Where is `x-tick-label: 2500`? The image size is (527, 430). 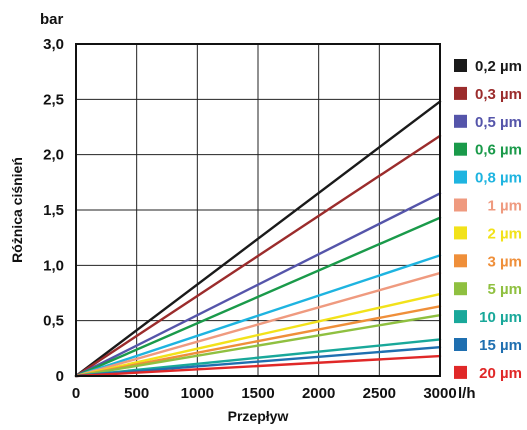 x-tick-label: 2500 is located at coordinates (379, 393).